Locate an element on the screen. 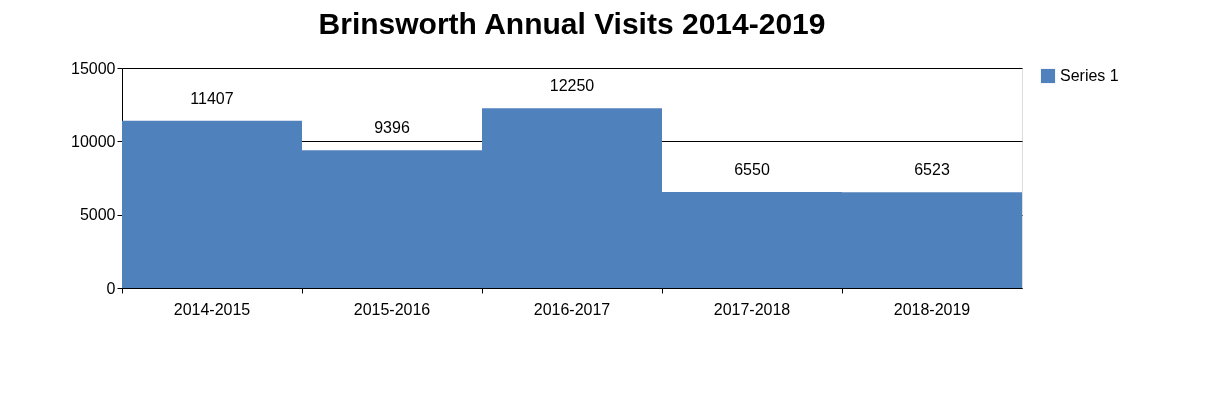 This screenshot has height=400, width=1225. x-tick-label: 2018-2019 is located at coordinates (932, 309).